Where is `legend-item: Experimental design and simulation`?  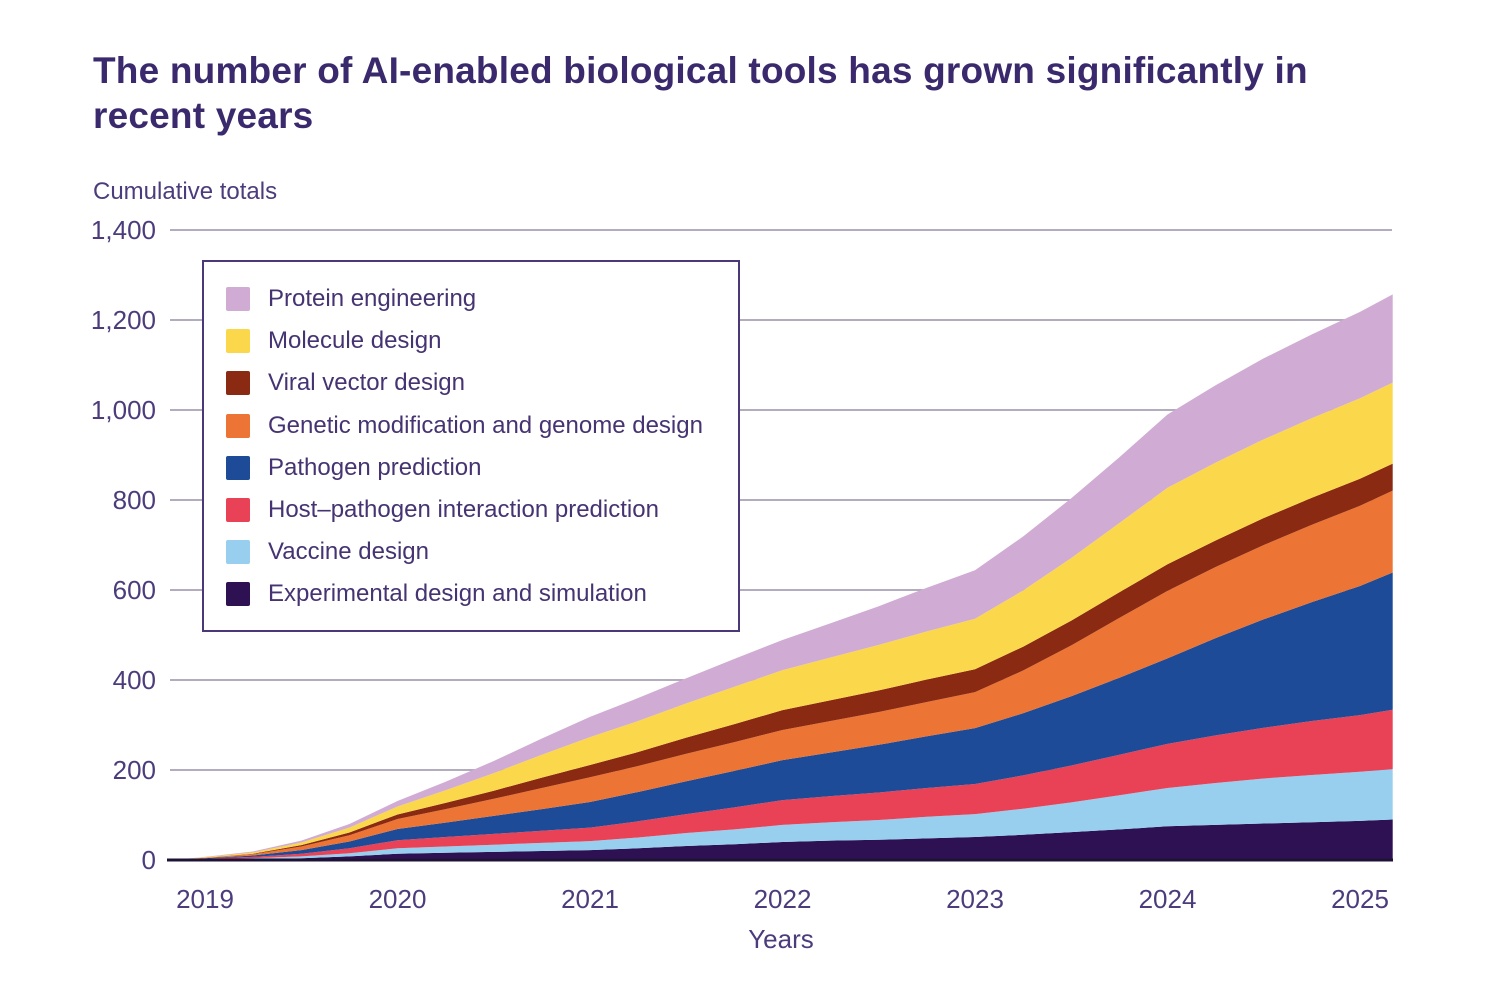
legend-item: Experimental design and simulation is located at coordinates (471, 594).